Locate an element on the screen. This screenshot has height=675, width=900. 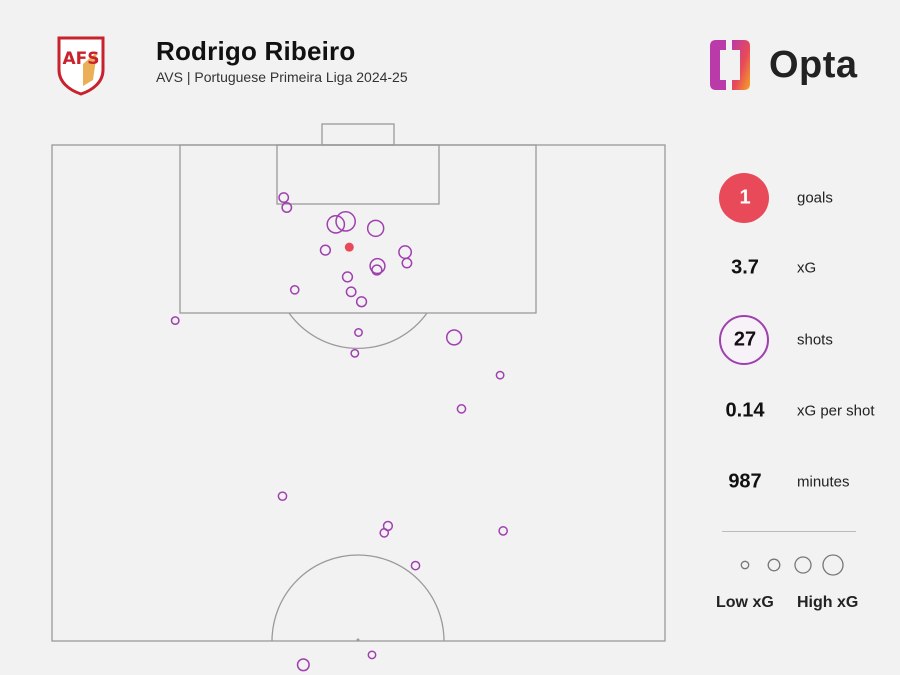
stat-goals: 1 goals is located at coordinates (805, 198).